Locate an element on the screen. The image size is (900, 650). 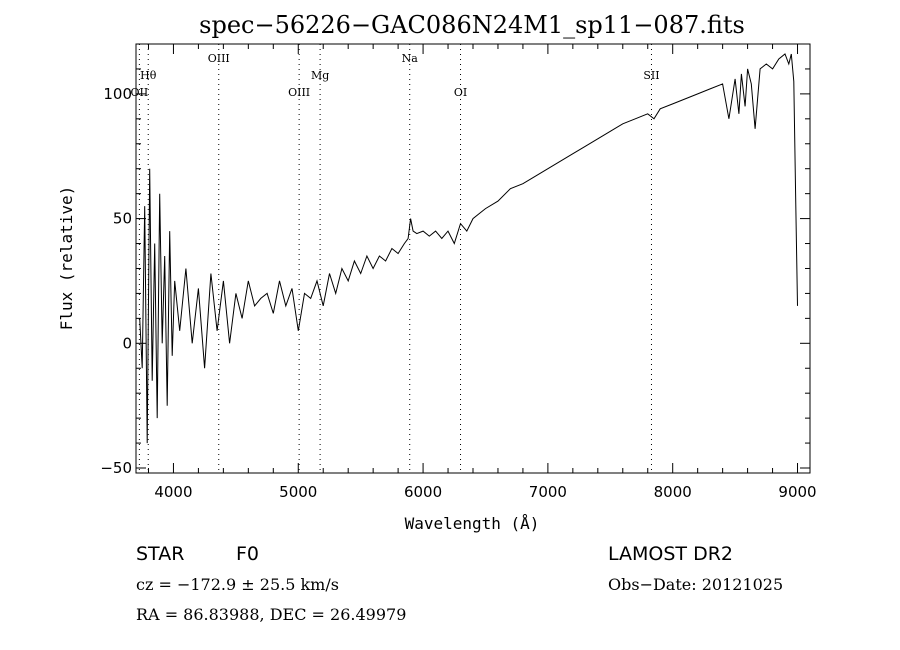
x-tick-label: 9000 is located at coordinates (797, 492).